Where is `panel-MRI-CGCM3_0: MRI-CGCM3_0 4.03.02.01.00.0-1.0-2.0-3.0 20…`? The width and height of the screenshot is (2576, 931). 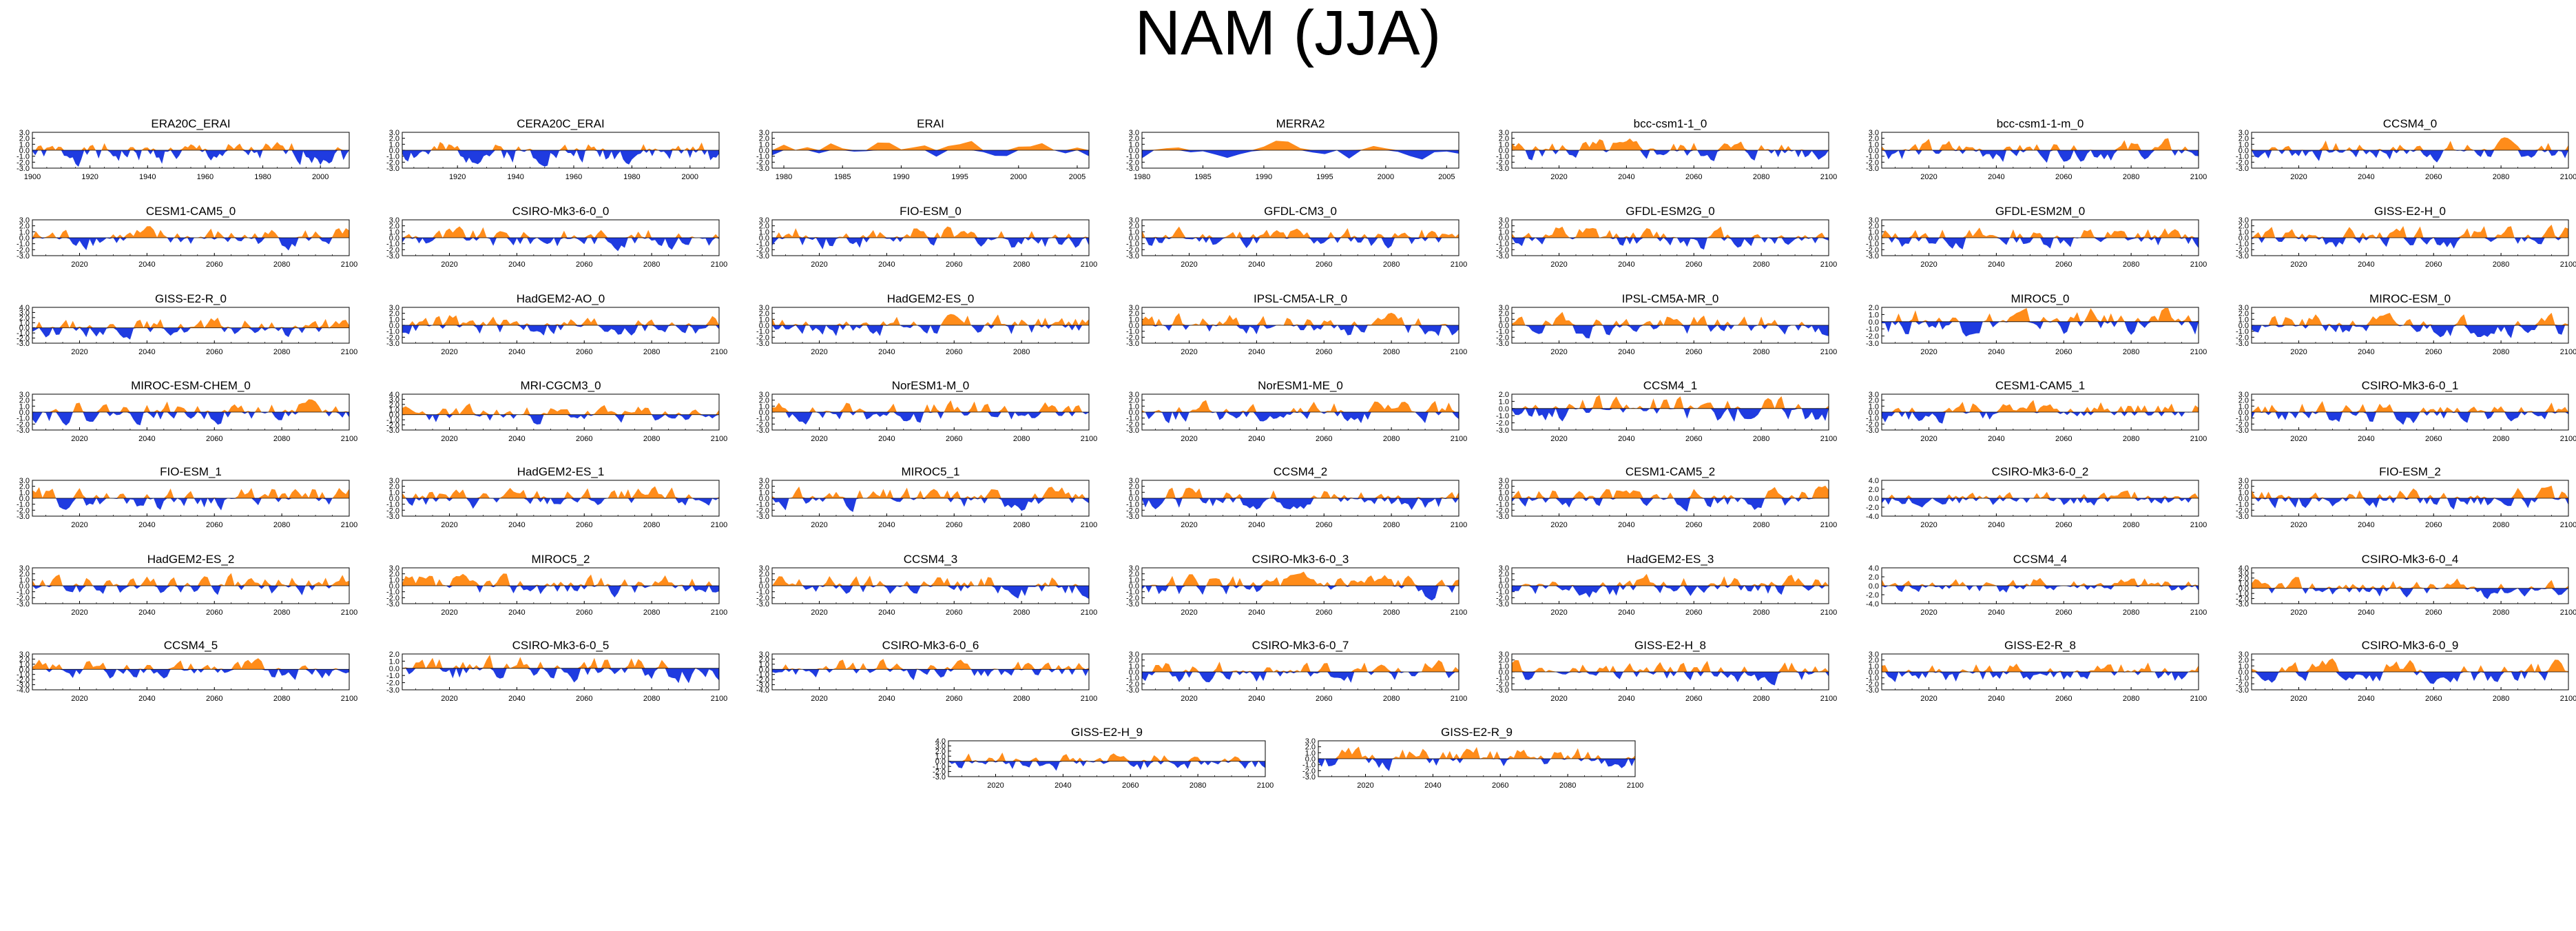
panel-MRI-CGCM3_0: MRI-CGCM3_0 4.03.02.01.00.0-1.0-2.0-3.0 20… is located at coordinates (556, 411).